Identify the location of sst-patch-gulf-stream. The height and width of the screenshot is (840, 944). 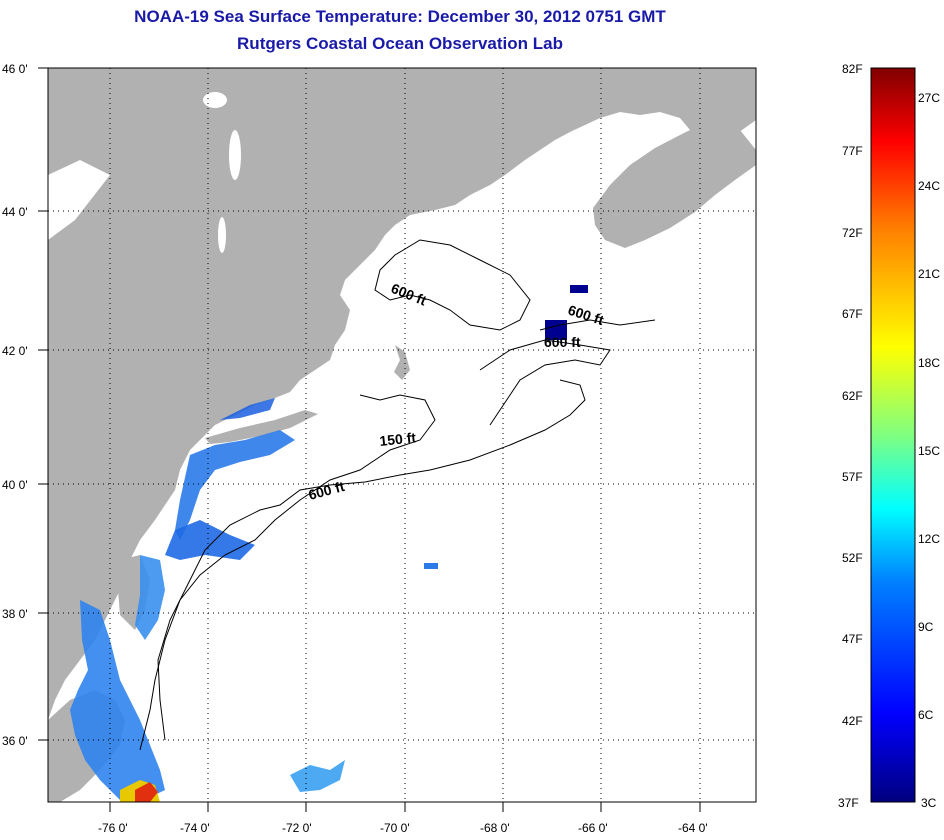
(317, 776).